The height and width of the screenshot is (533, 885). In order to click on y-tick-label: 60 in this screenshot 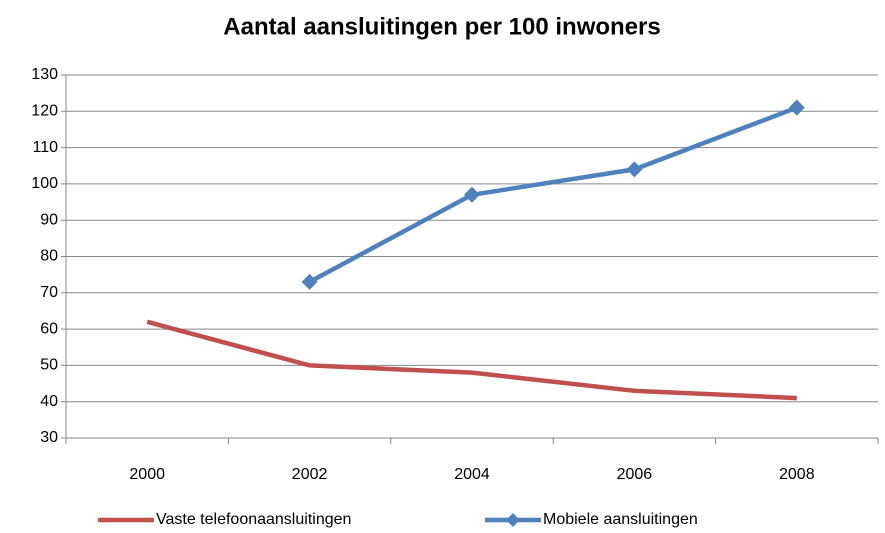, I will do `click(49, 328)`.